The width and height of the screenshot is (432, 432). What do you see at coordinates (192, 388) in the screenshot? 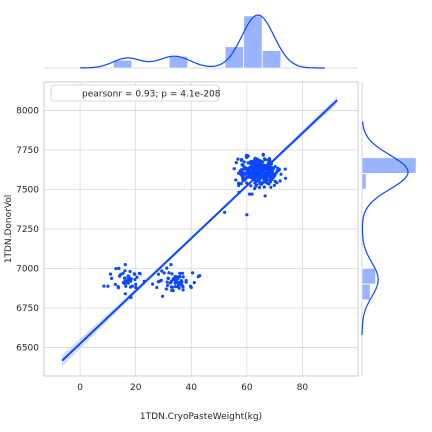
I see `x-tick-label: 40` at bounding box center [192, 388].